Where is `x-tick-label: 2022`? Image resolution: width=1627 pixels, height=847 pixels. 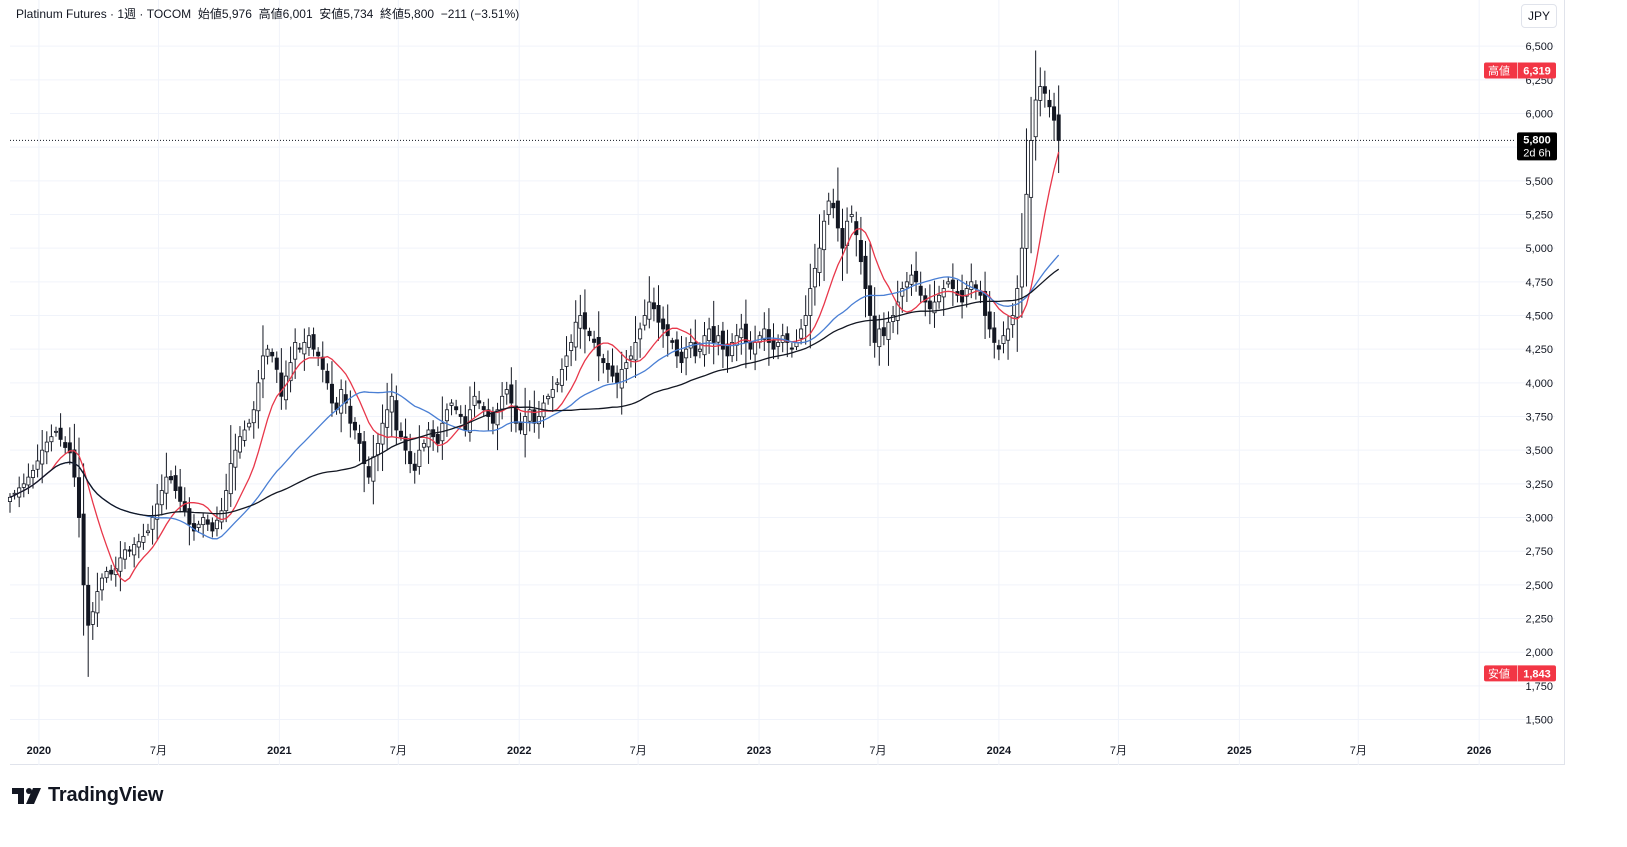 x-tick-label: 2022 is located at coordinates (519, 751).